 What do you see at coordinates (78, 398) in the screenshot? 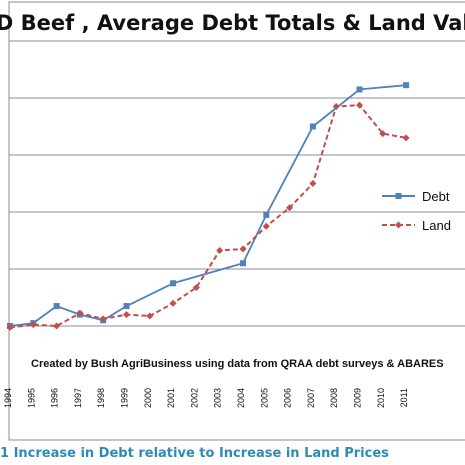
I see `x-tick-label: 1997` at bounding box center [78, 398].